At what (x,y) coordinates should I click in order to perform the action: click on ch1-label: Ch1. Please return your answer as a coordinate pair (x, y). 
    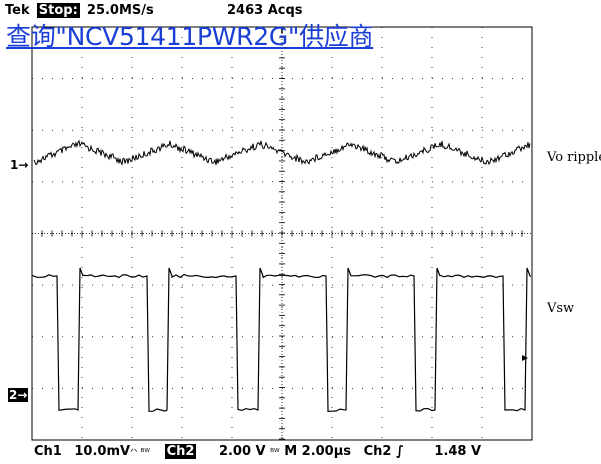
    Looking at the image, I should click on (48, 451).